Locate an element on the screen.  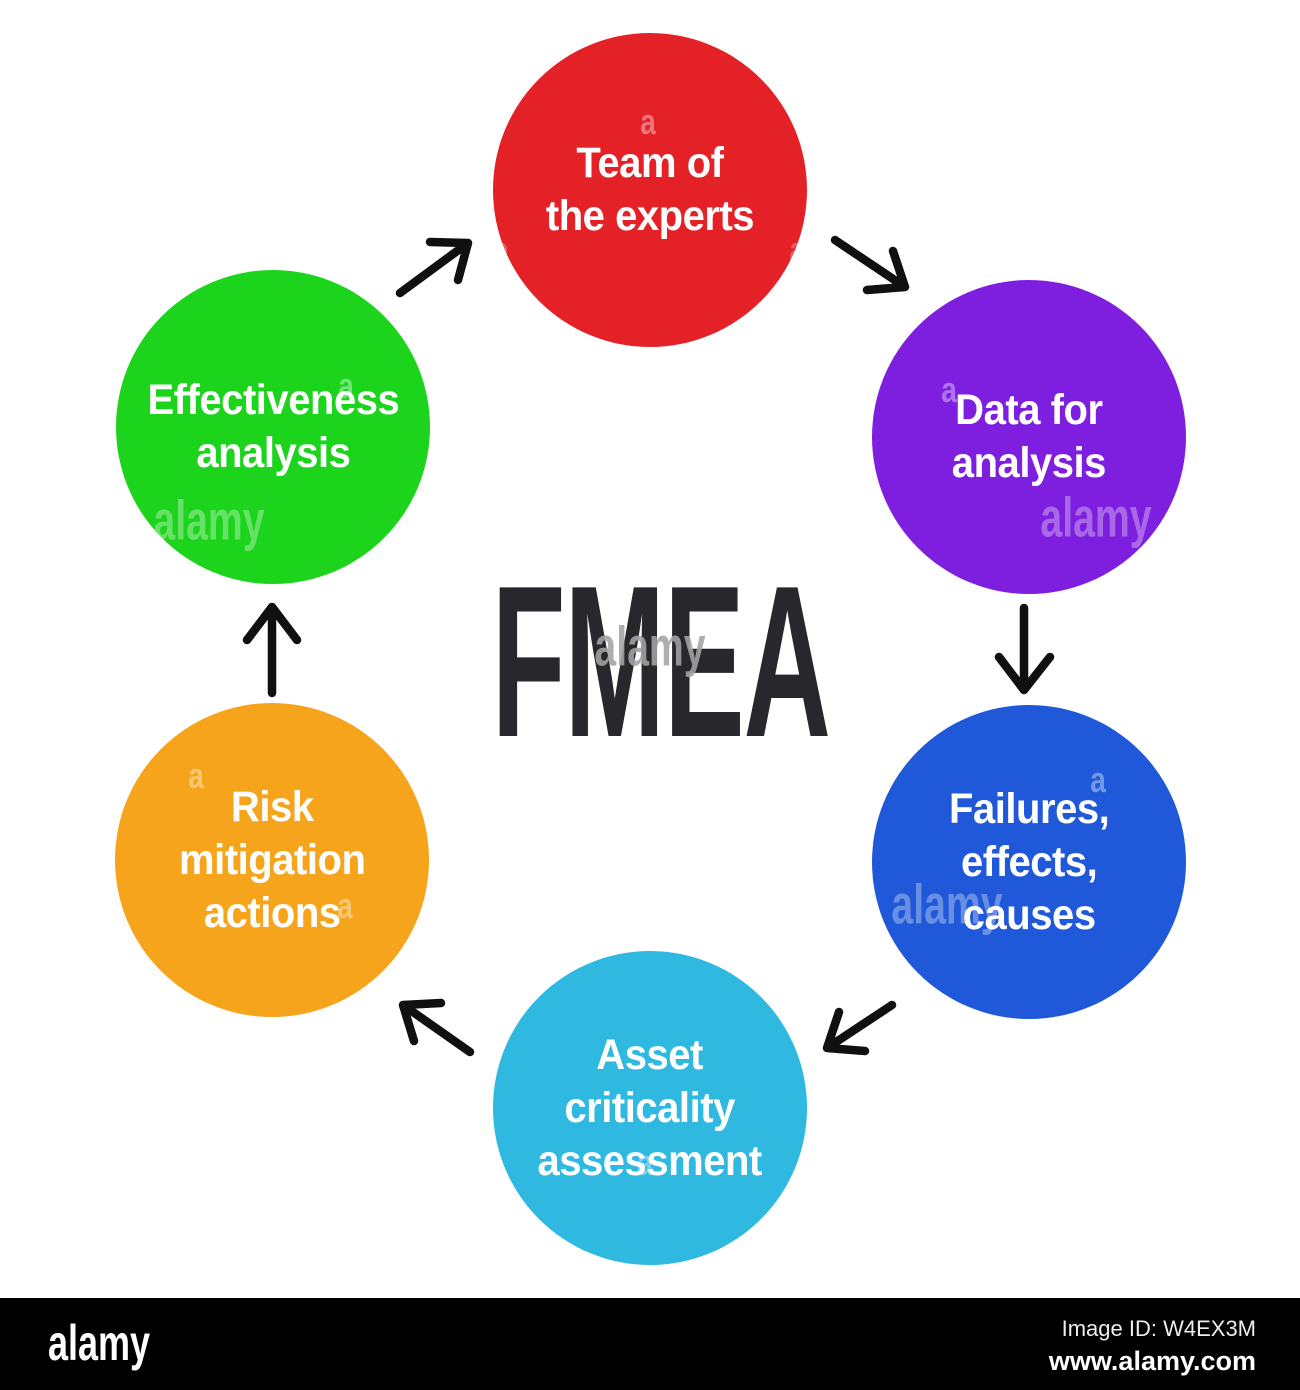
circle-effectiveness-analysis: Effectiveness analysis is located at coordinates (273, 427).